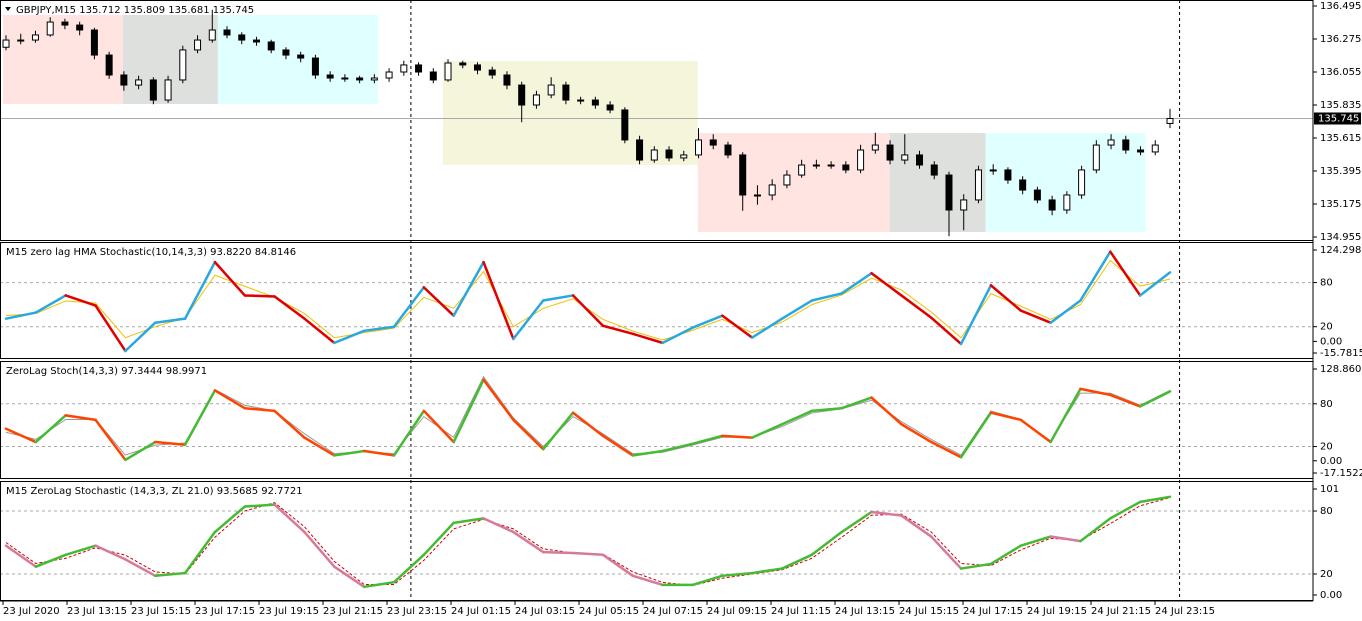  Describe the element at coordinates (225, 611) in the screenshot. I see `x-tick-label: 23 Jul 17:15` at that location.